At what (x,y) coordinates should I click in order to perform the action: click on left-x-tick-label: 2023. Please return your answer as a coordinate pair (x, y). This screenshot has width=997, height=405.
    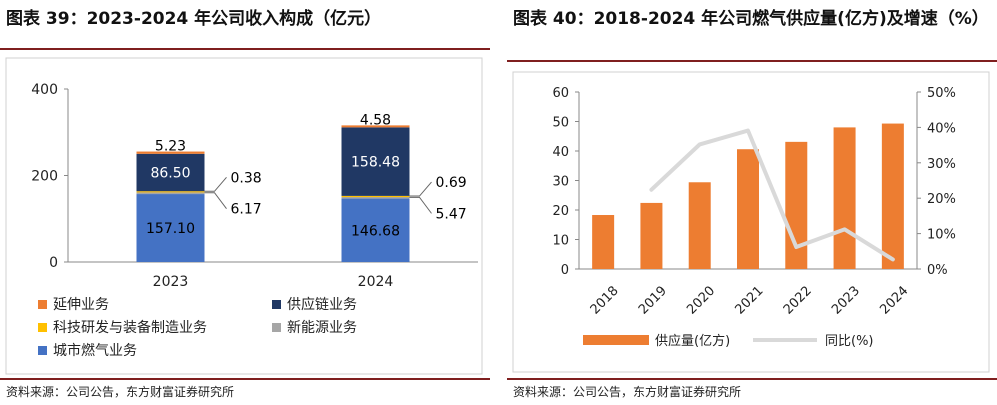
    Looking at the image, I should click on (171, 282).